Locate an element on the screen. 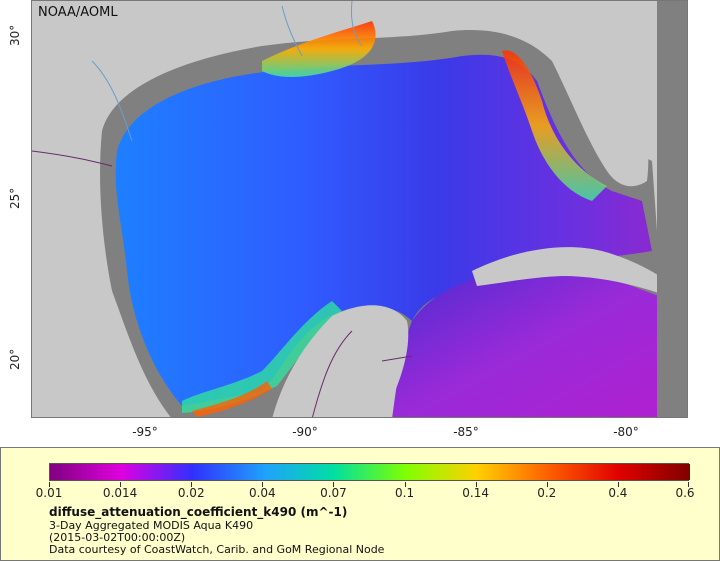 This screenshot has height=561, width=720. credit-label: NOAA/AOML is located at coordinates (78, 12).